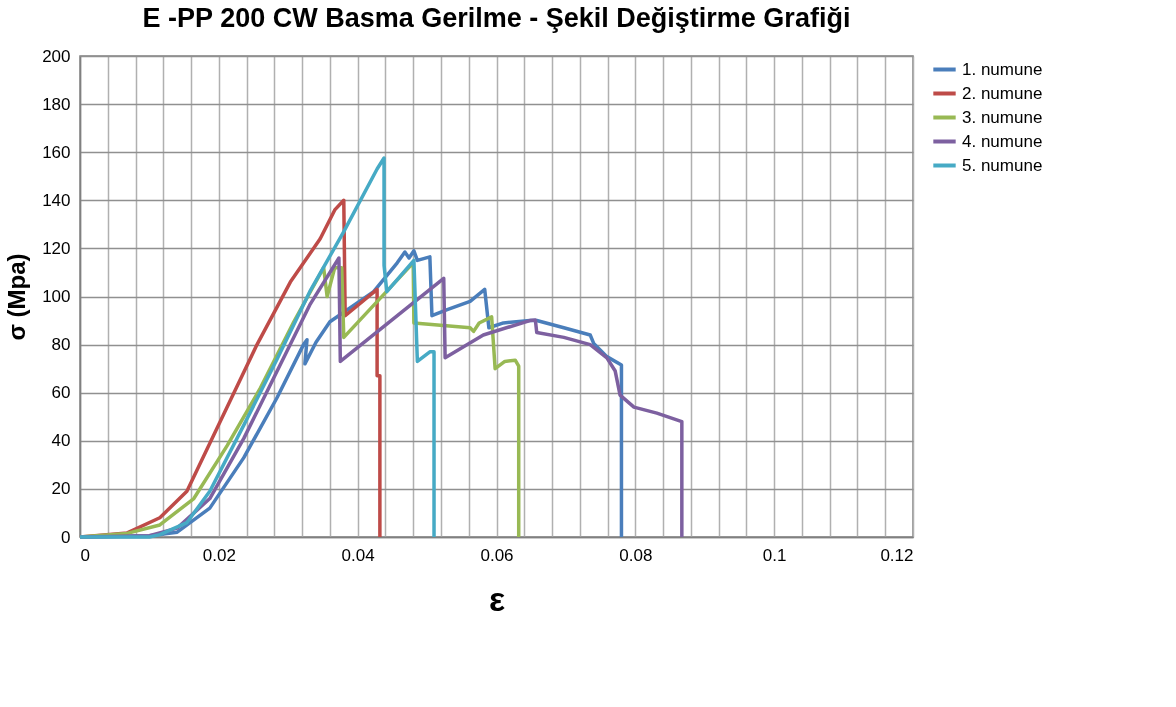  What do you see at coordinates (1002, 93) in the screenshot?
I see `legend-label: 2. numune` at bounding box center [1002, 93].